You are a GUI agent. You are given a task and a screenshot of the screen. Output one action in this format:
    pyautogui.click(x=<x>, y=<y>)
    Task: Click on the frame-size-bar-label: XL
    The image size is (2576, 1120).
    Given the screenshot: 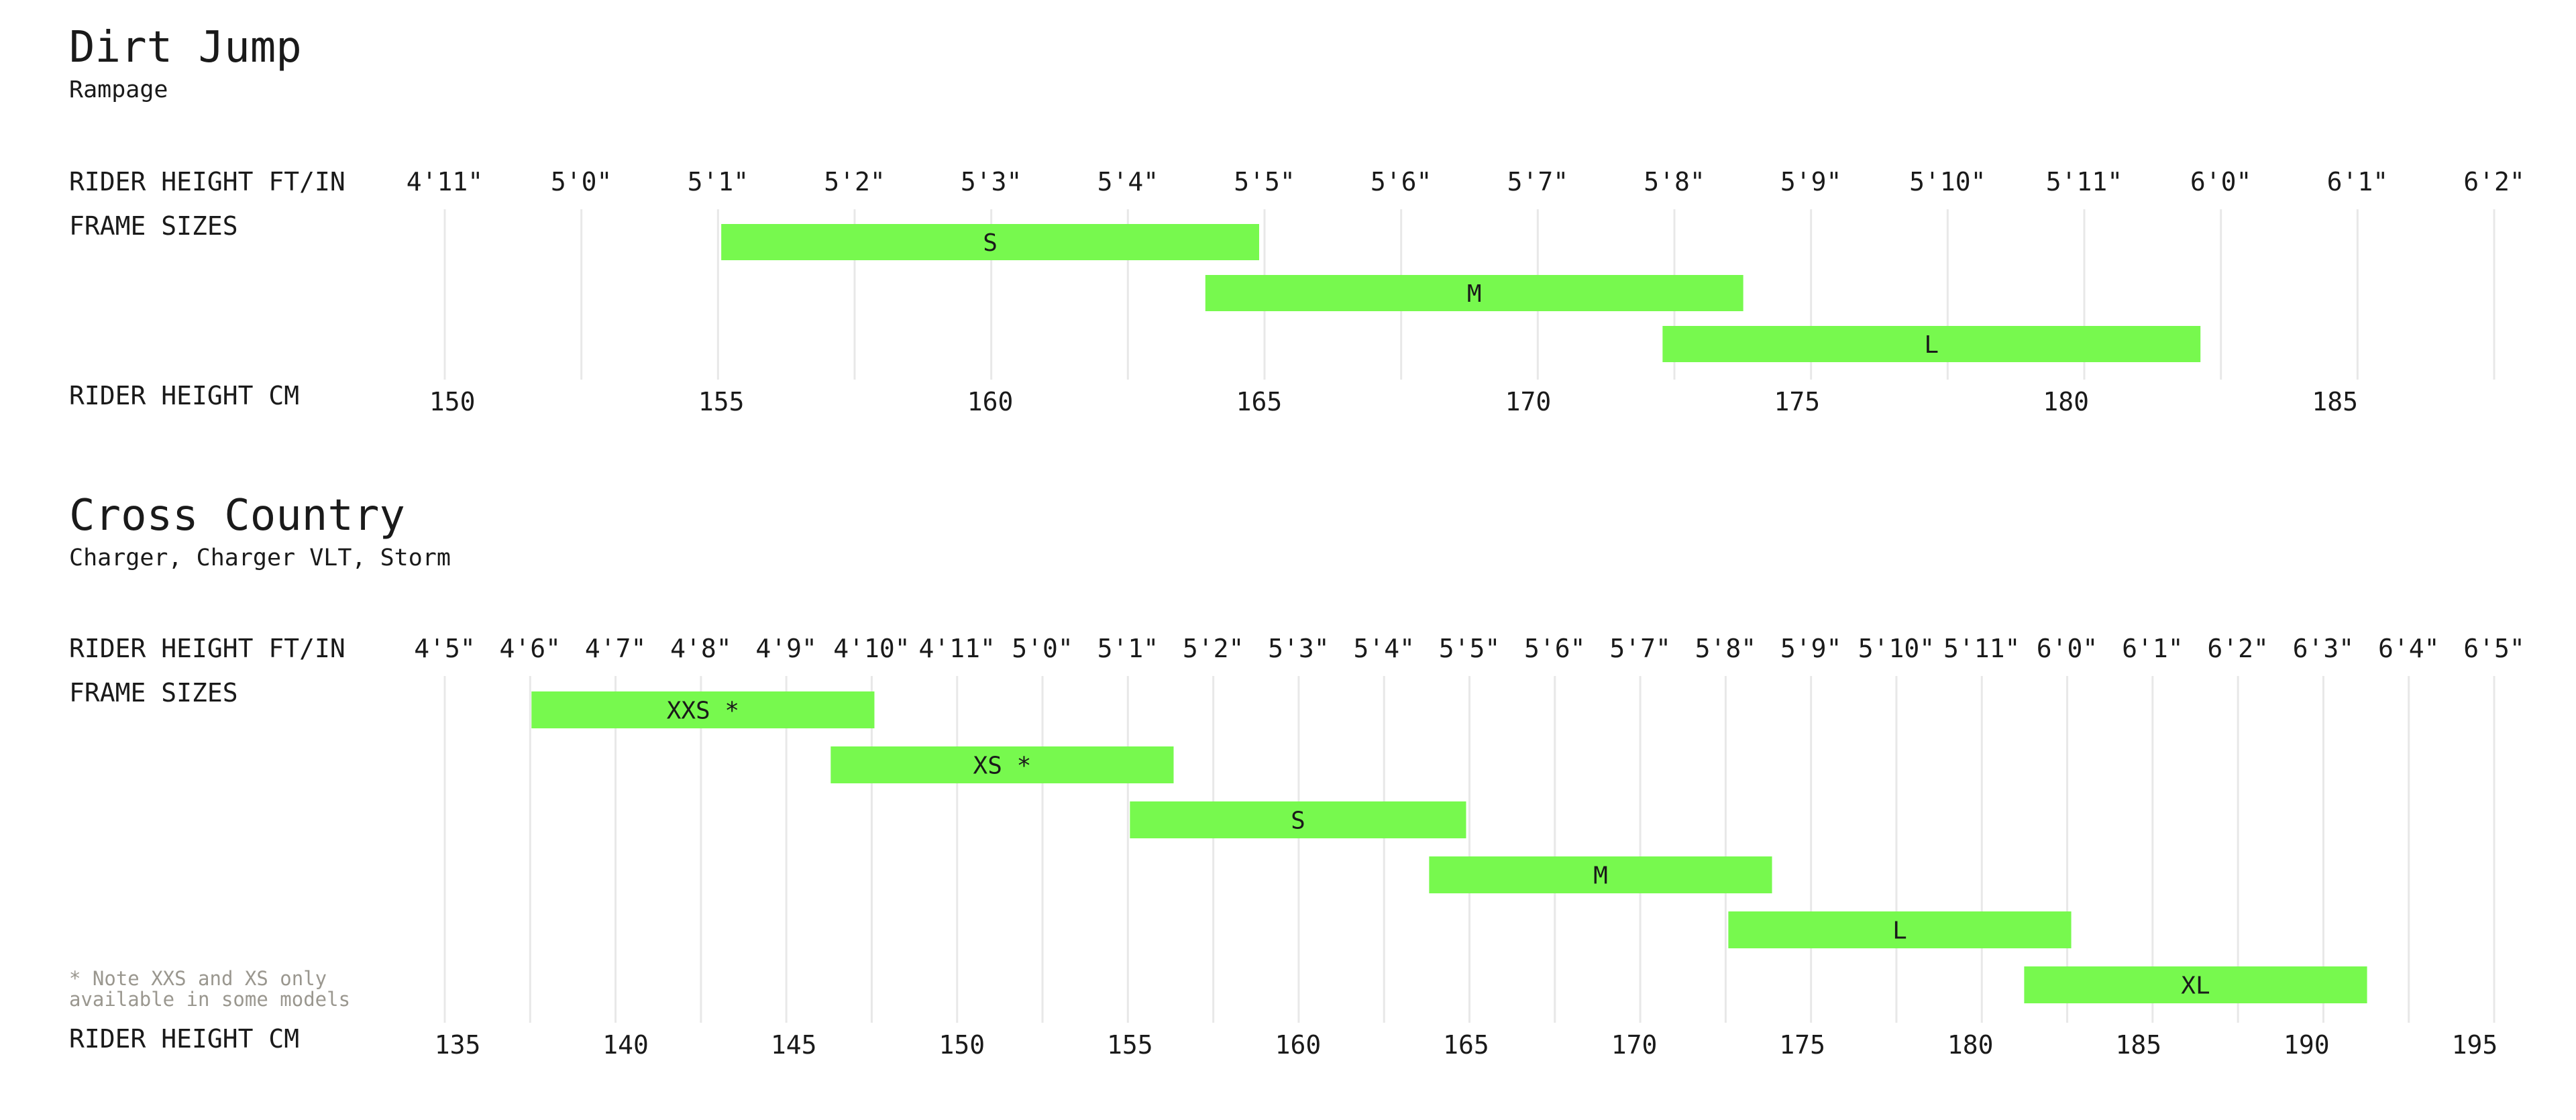 What is the action you would take?
    pyautogui.click(x=2195, y=986)
    